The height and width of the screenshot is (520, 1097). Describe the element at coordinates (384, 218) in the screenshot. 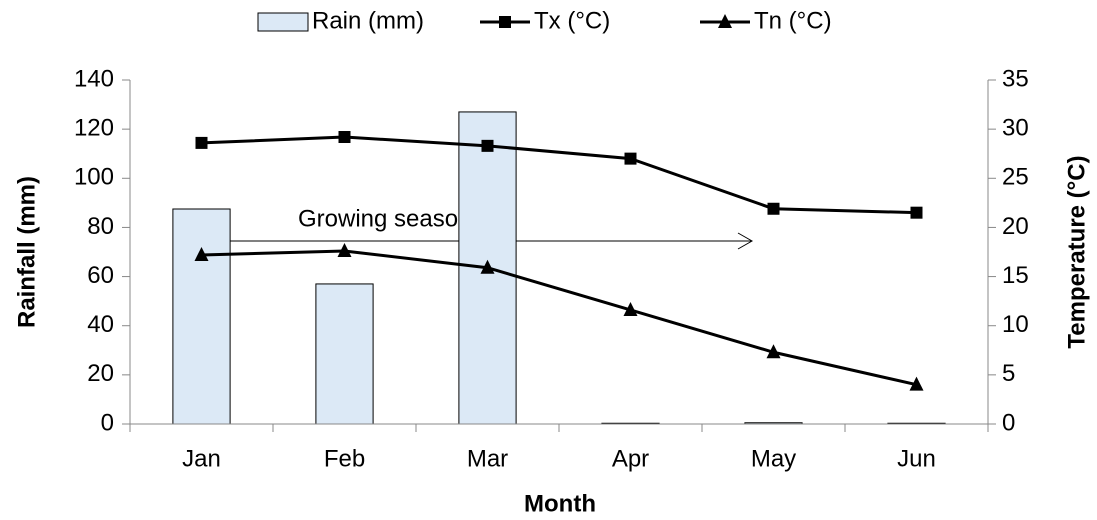

I see `annotation: Growing season` at that location.